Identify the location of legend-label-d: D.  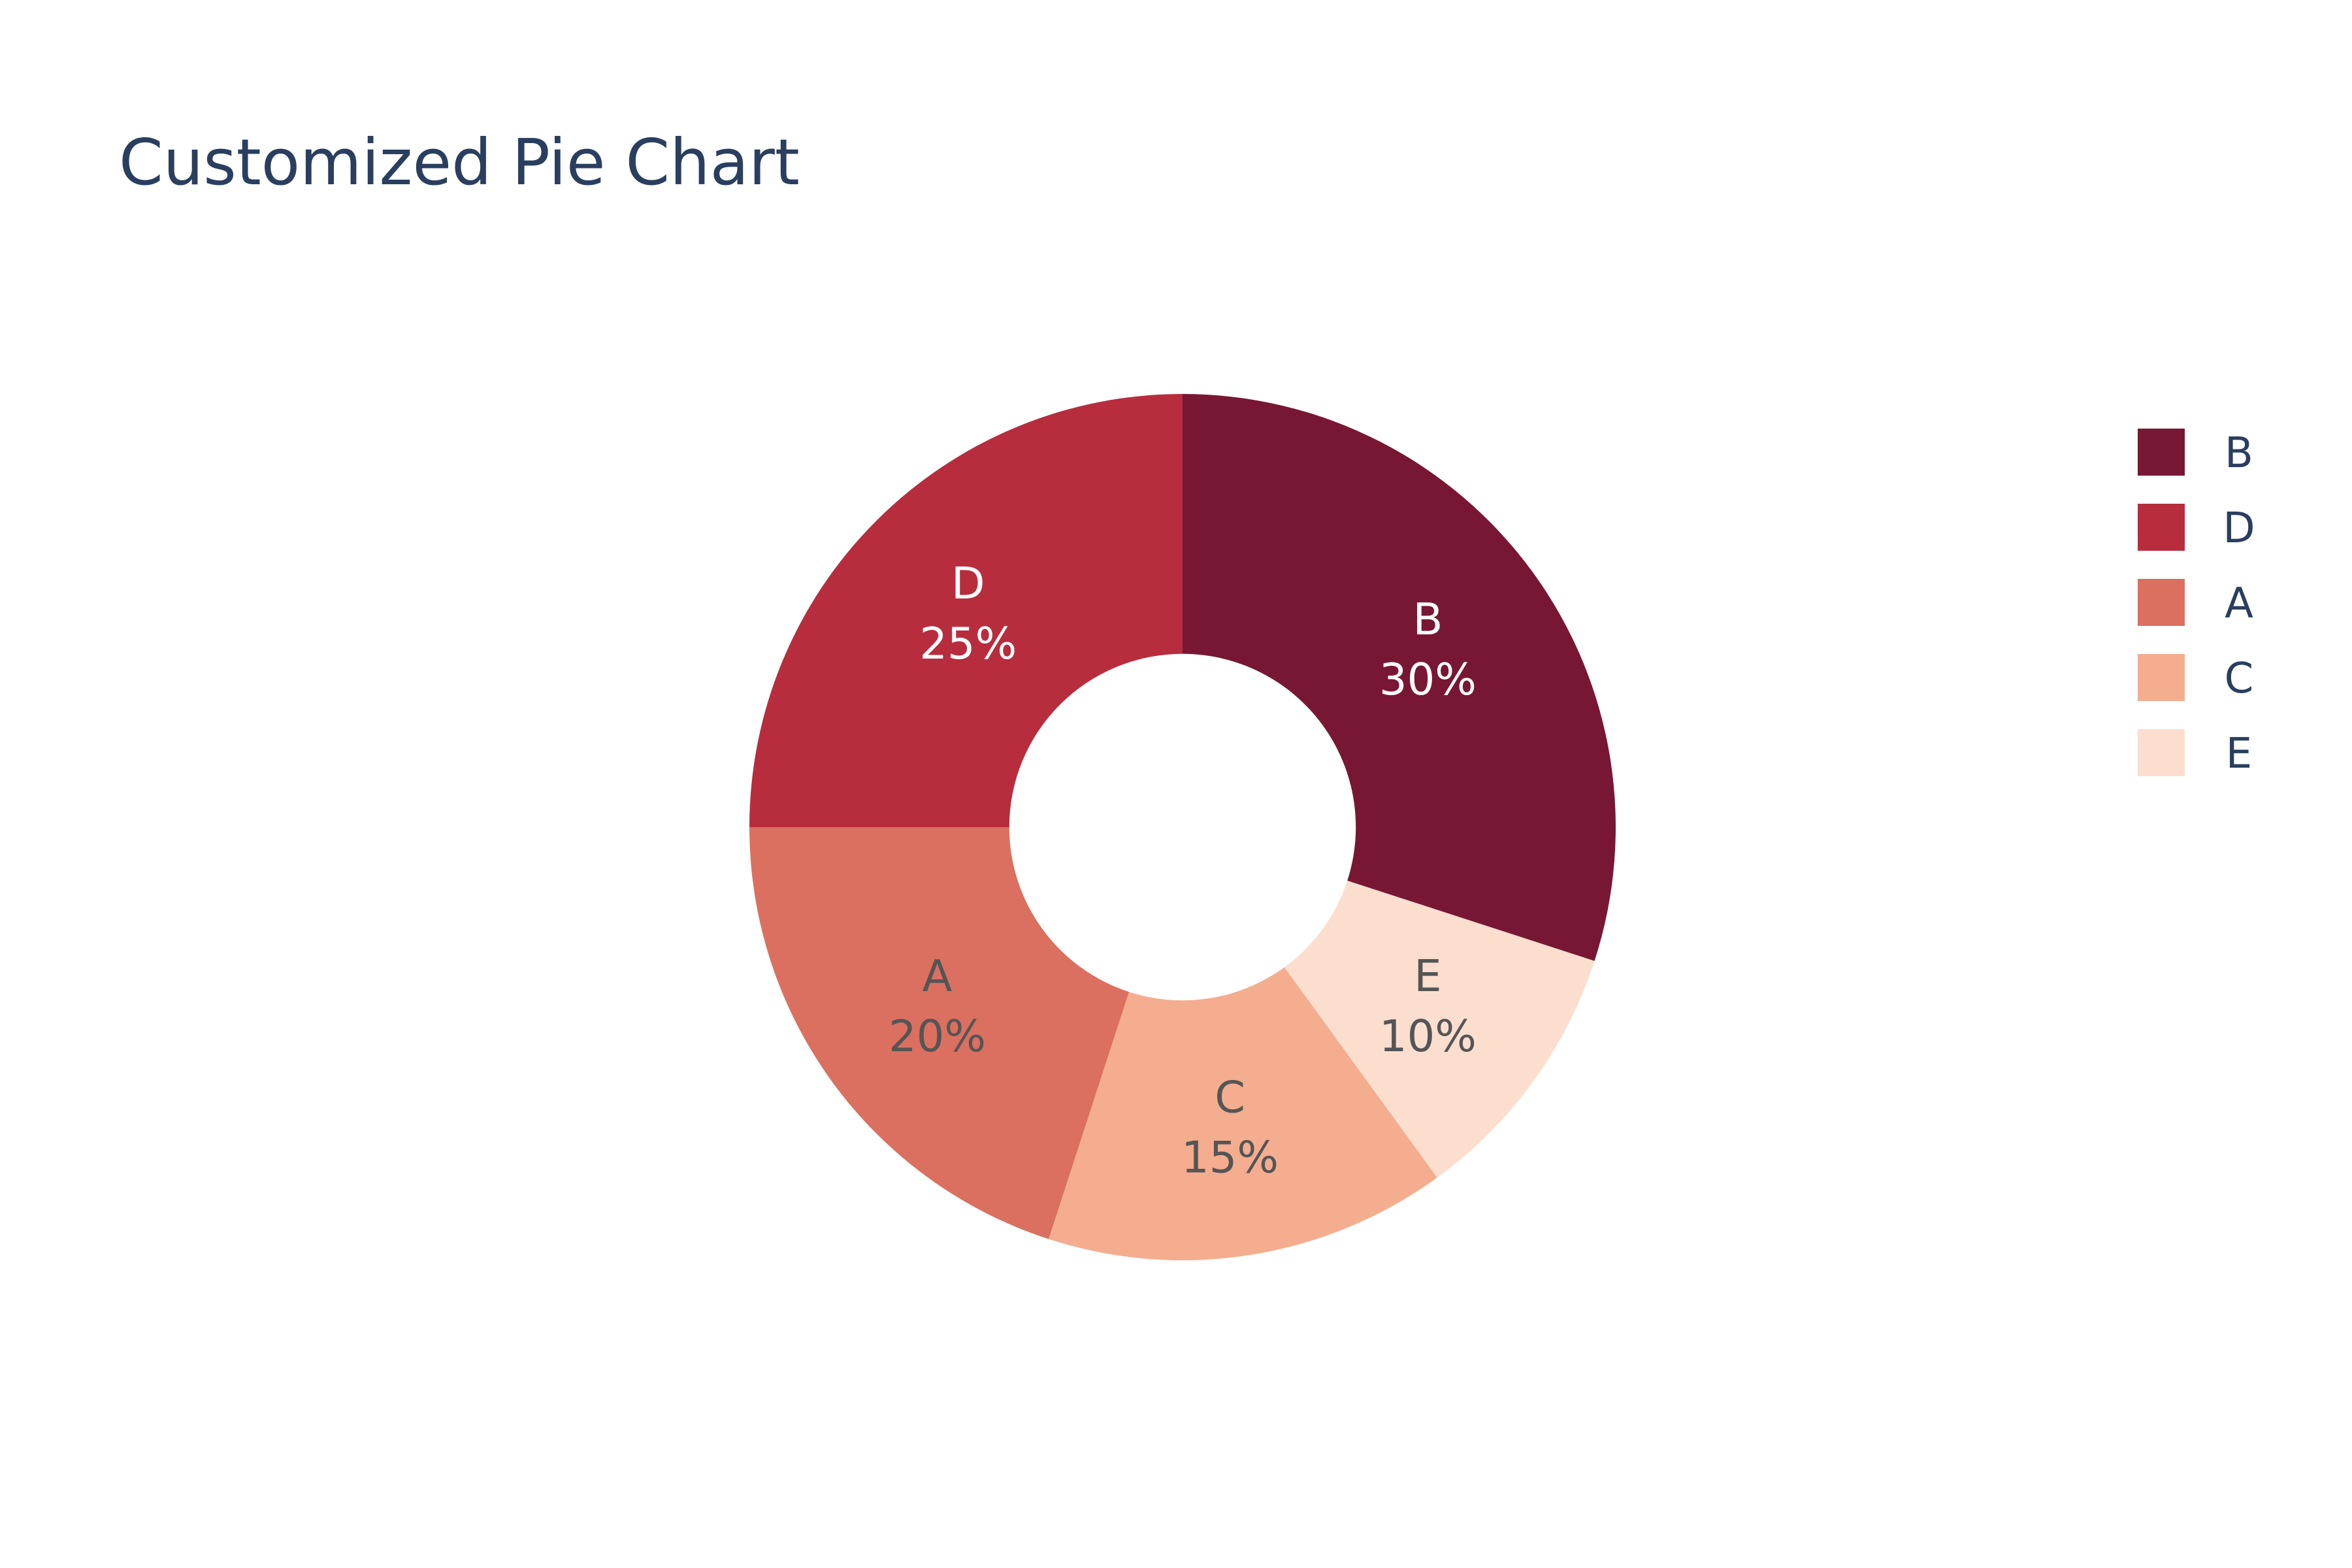
(2239, 528).